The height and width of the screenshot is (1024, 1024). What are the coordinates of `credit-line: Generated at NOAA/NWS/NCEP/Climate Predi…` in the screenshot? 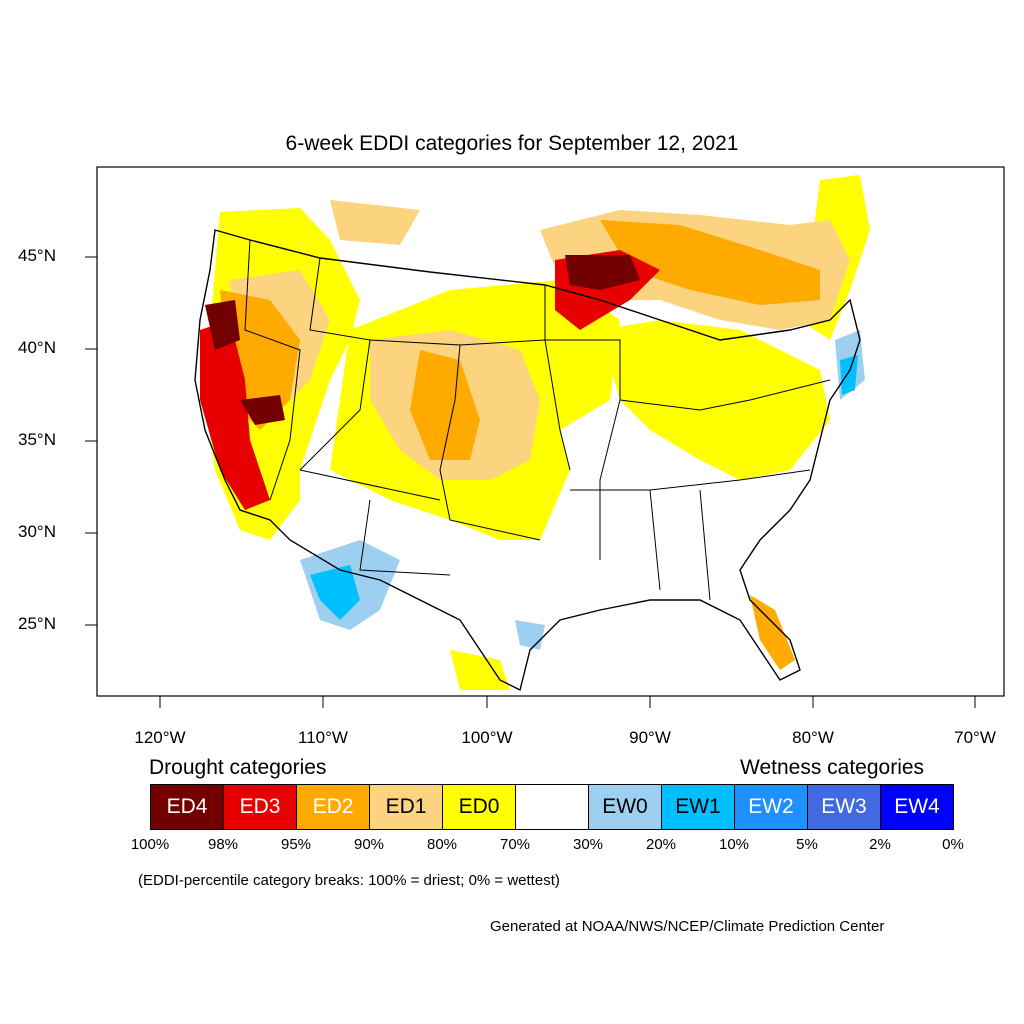 It's located at (687, 926).